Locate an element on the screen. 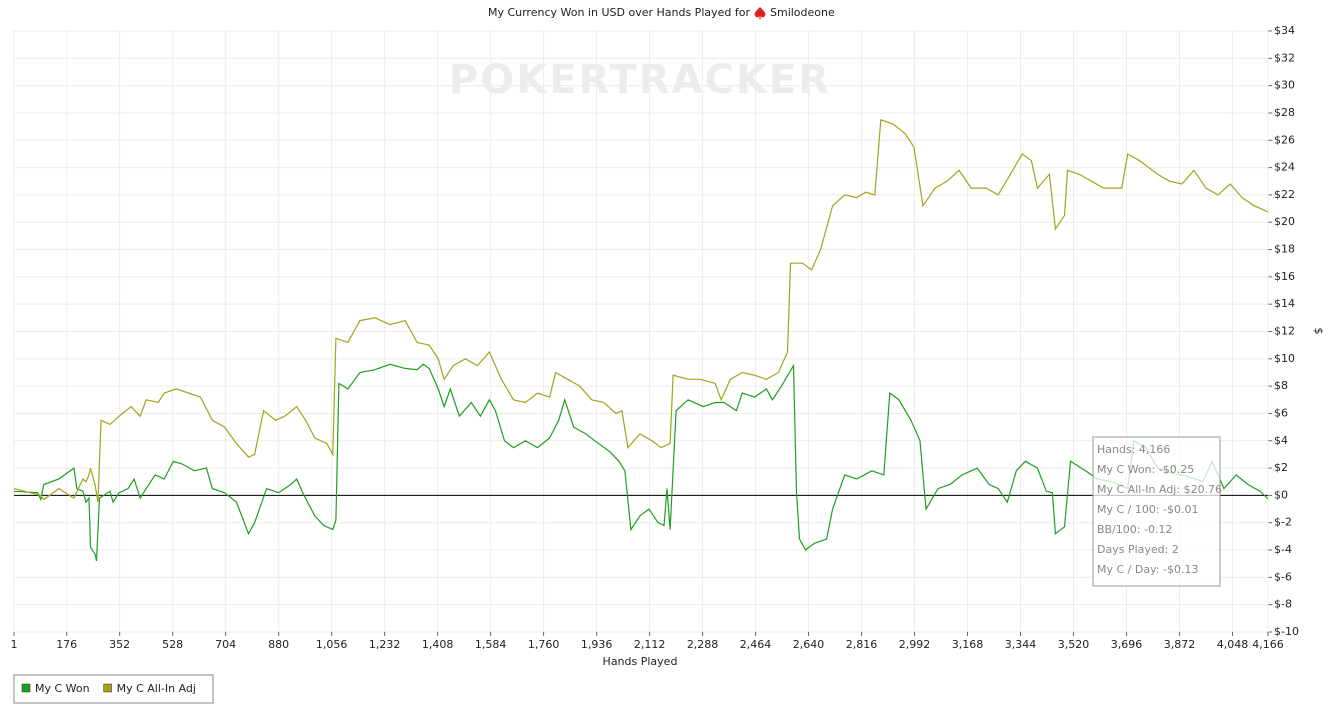 Image resolution: width=1332 pixels, height=717 pixels. y-tick-label: $8 is located at coordinates (1281, 385).